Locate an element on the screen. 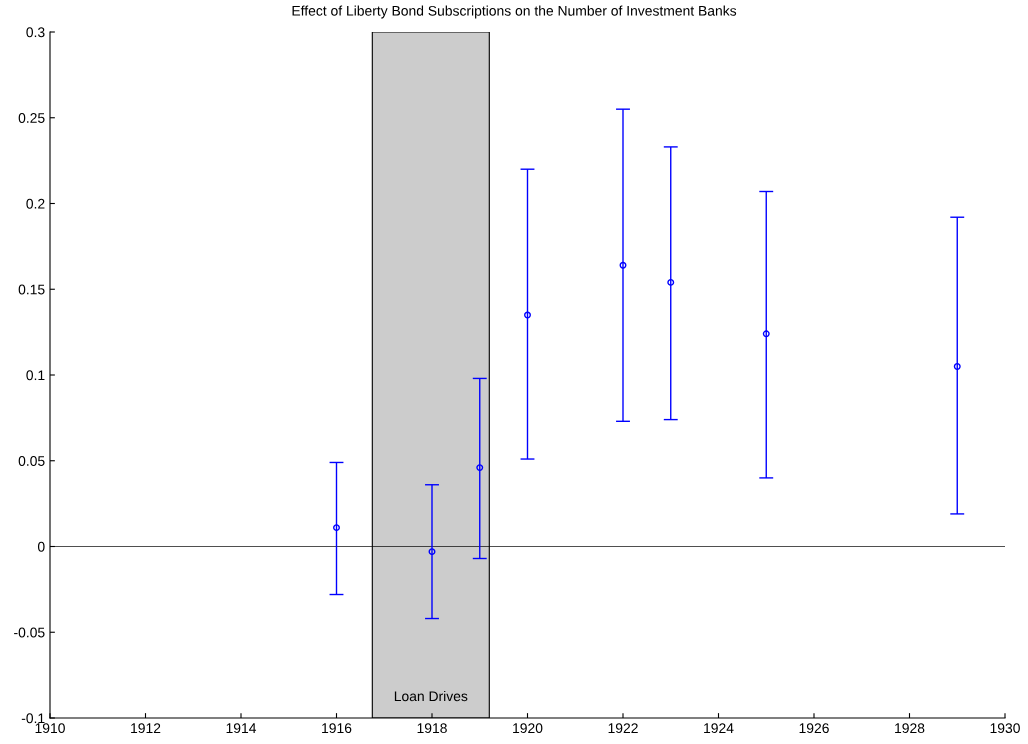 The image size is (1028, 744). x-tick-label: 1912 is located at coordinates (146, 728).